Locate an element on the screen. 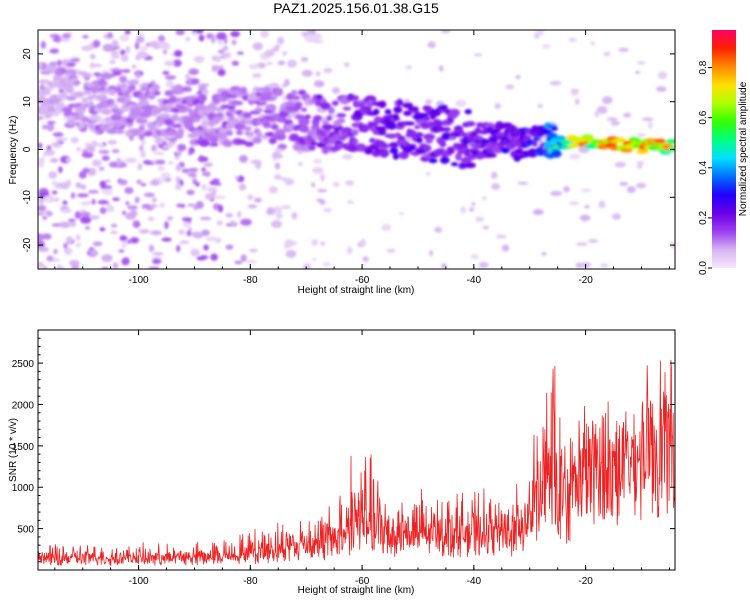 The width and height of the screenshot is (750, 600). colorbar-tick-label: 0.6 is located at coordinates (703, 117).